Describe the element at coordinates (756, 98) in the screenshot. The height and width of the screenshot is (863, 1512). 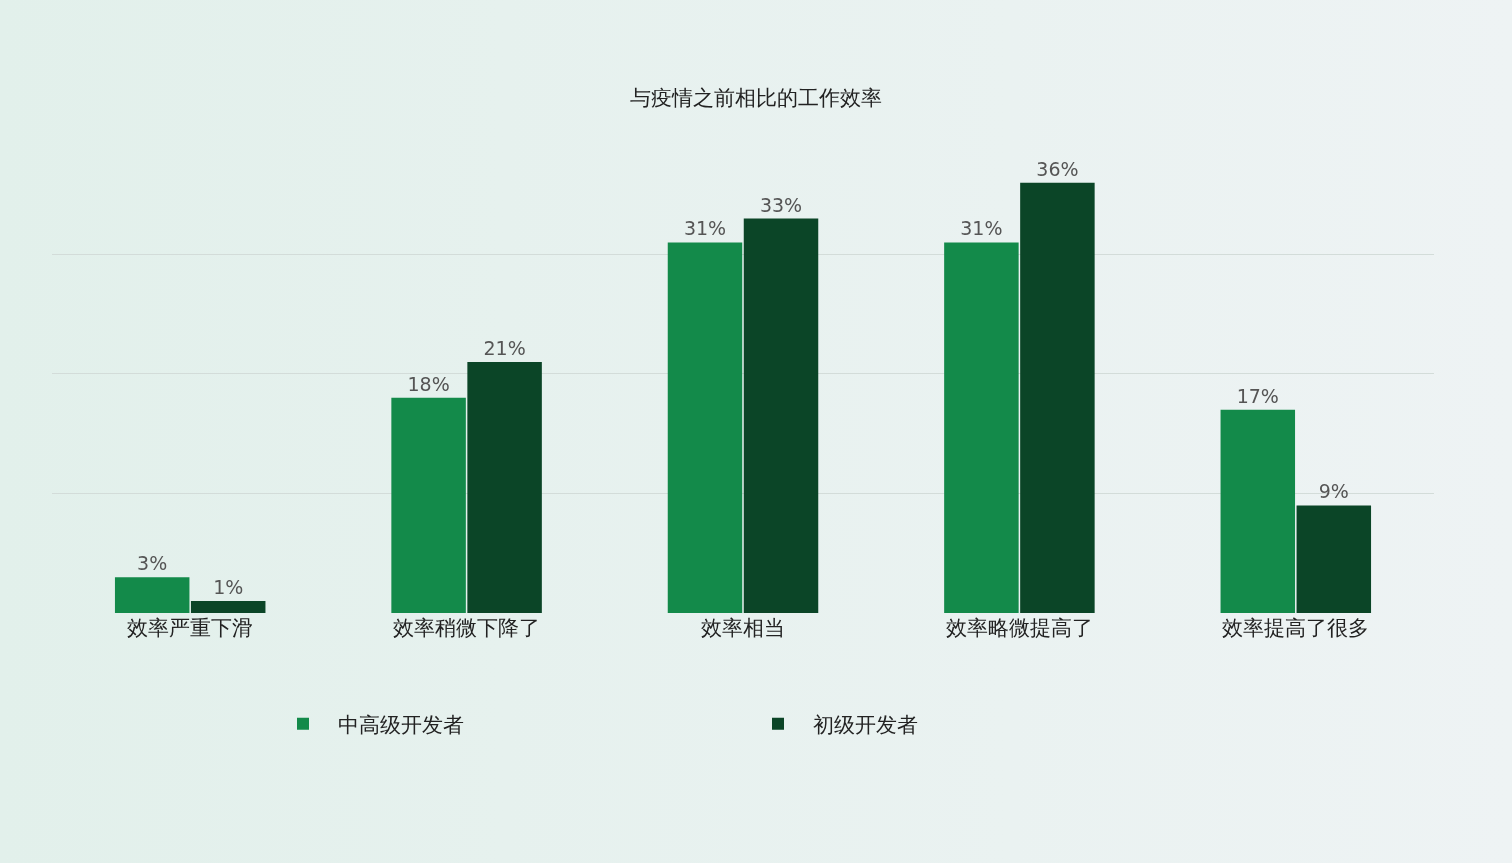
I see `chart-title: 与疫情之前相比的工作效率` at that location.